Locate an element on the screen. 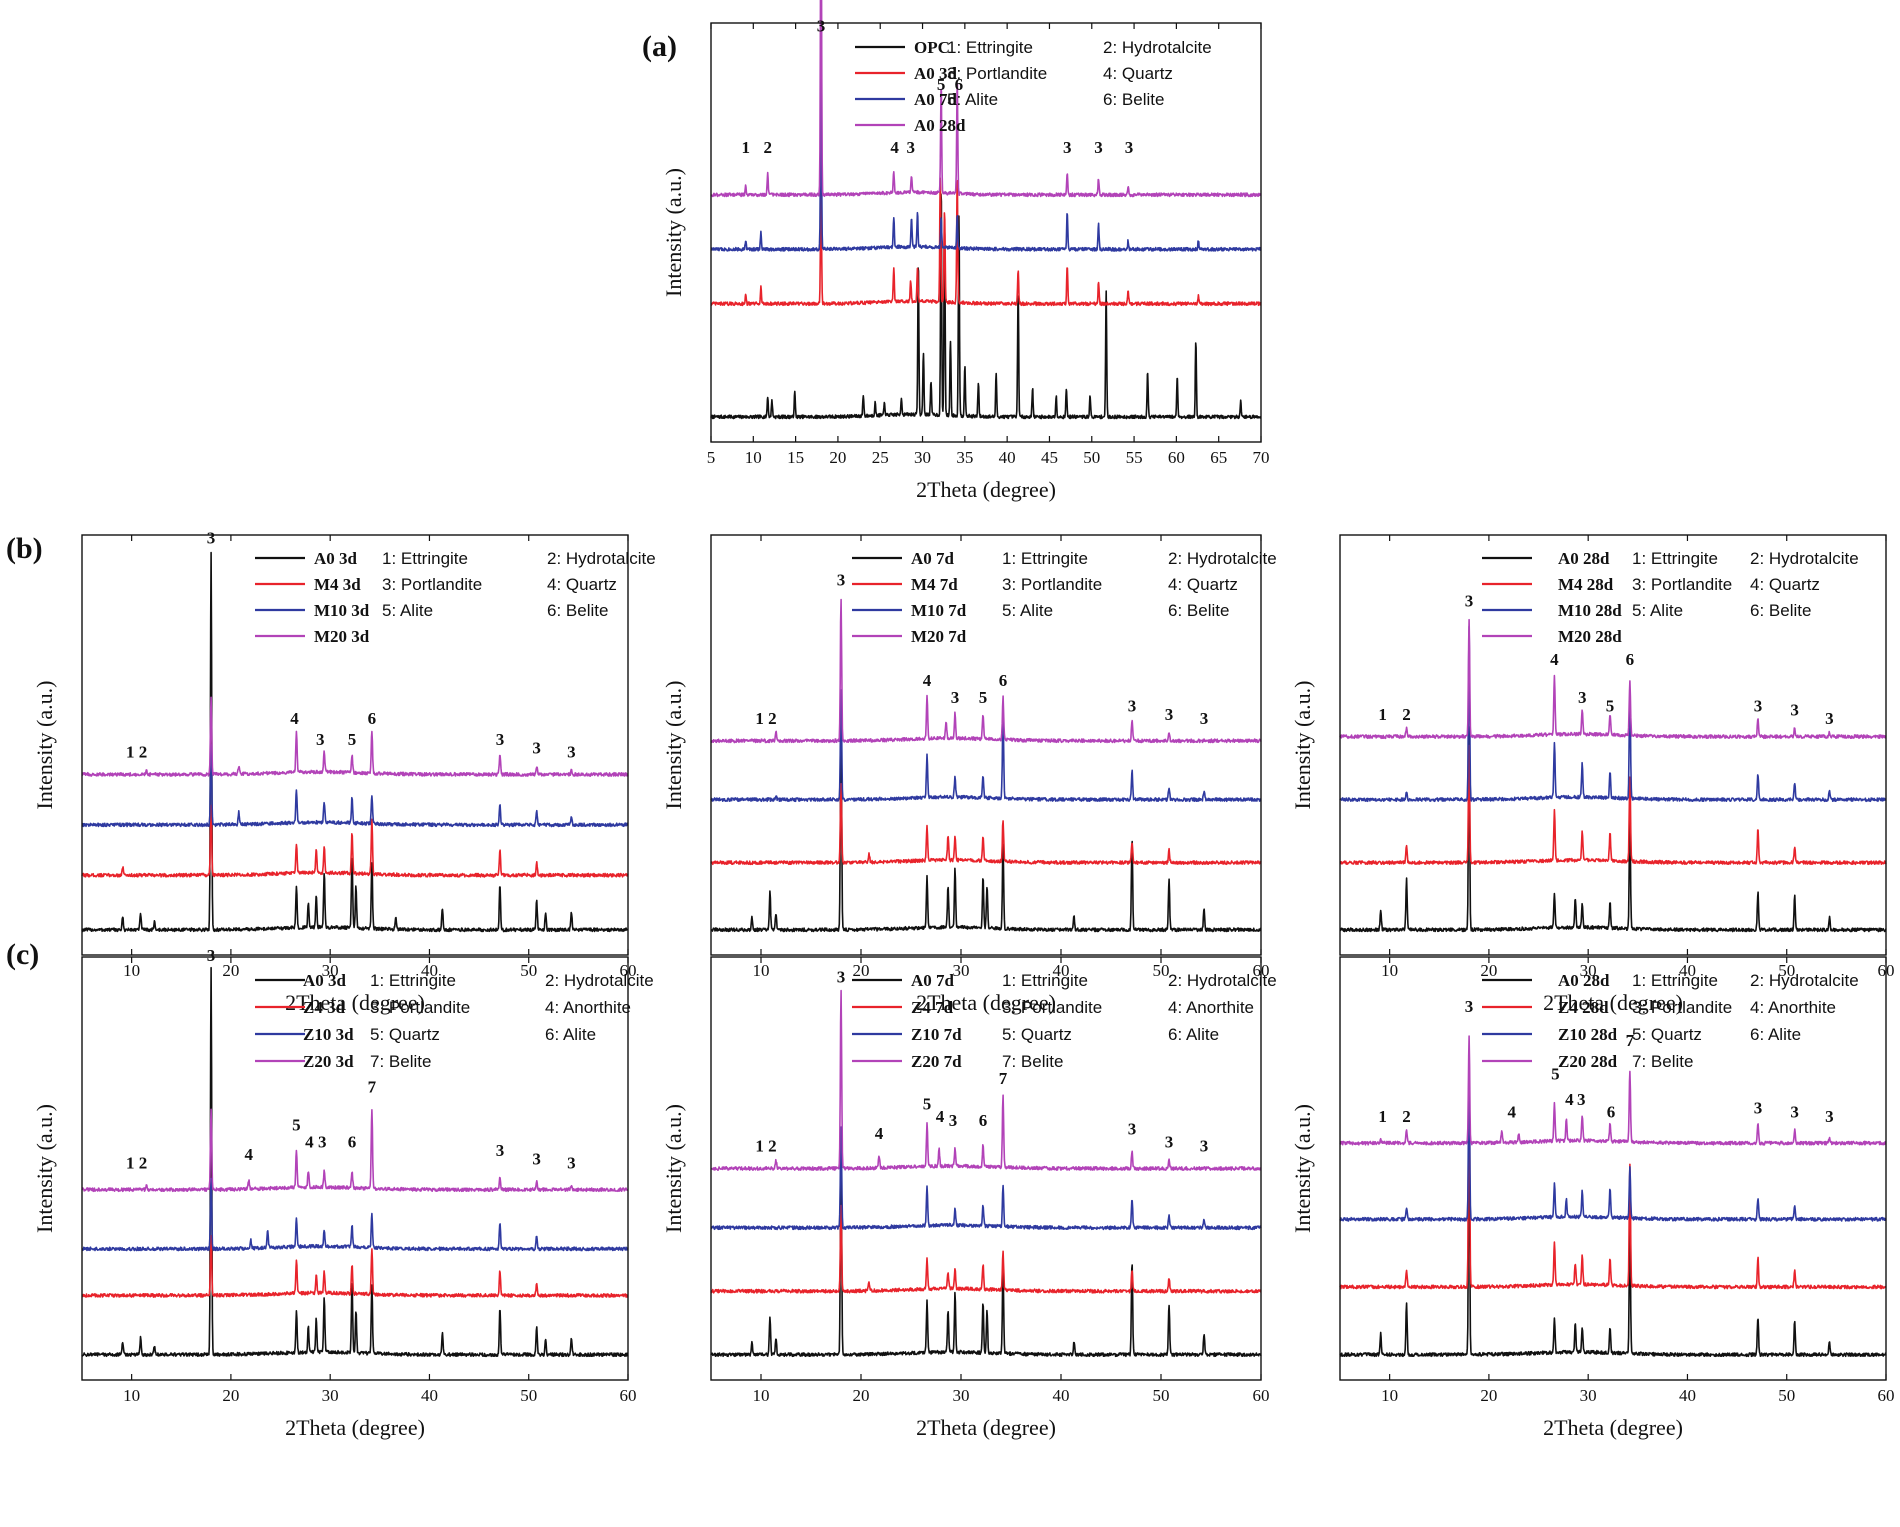  legend-entry: M4 3d is located at coordinates (337, 584).